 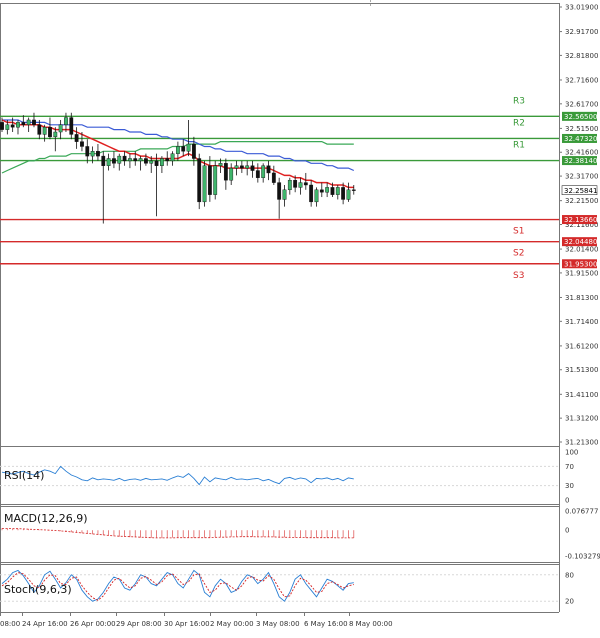 I want to click on candlesticks, so click(x=178, y=168).